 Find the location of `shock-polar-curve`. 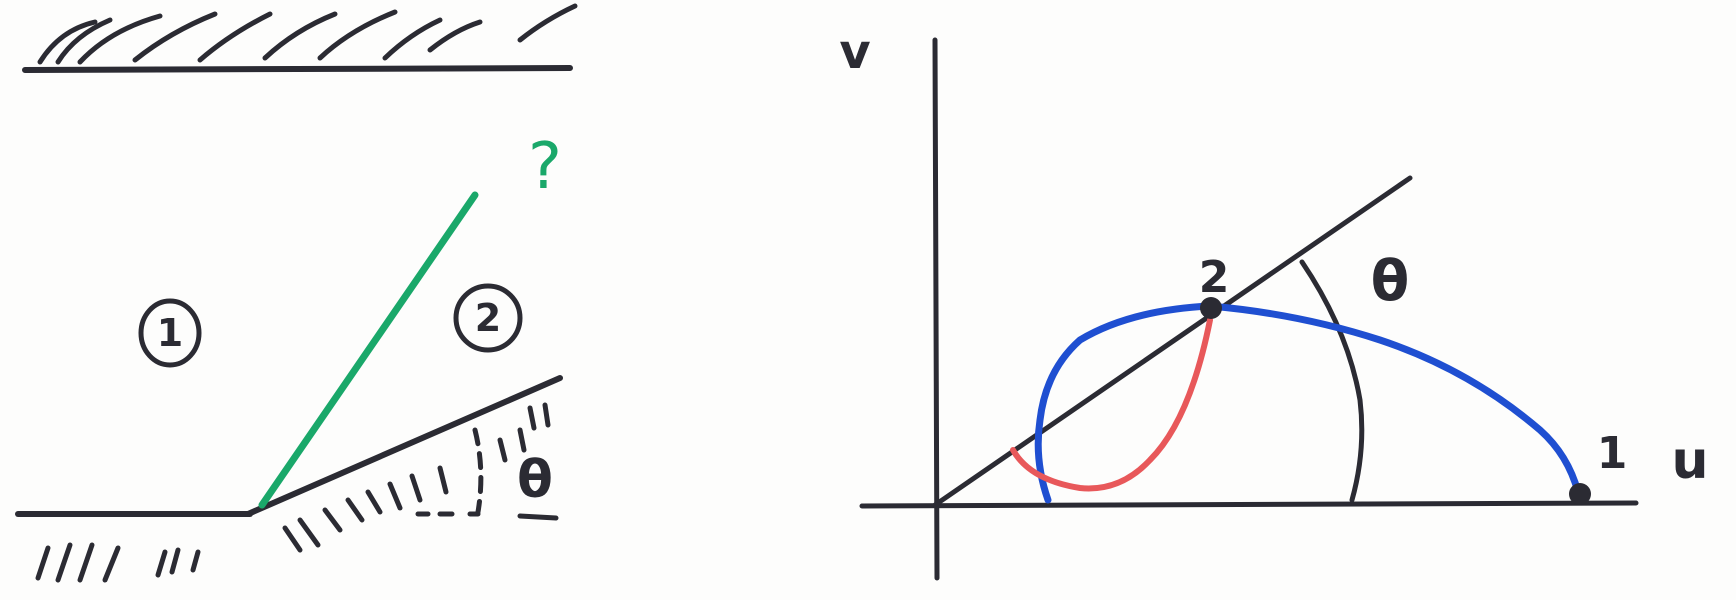

shock-polar-curve is located at coordinates (1308, 403).